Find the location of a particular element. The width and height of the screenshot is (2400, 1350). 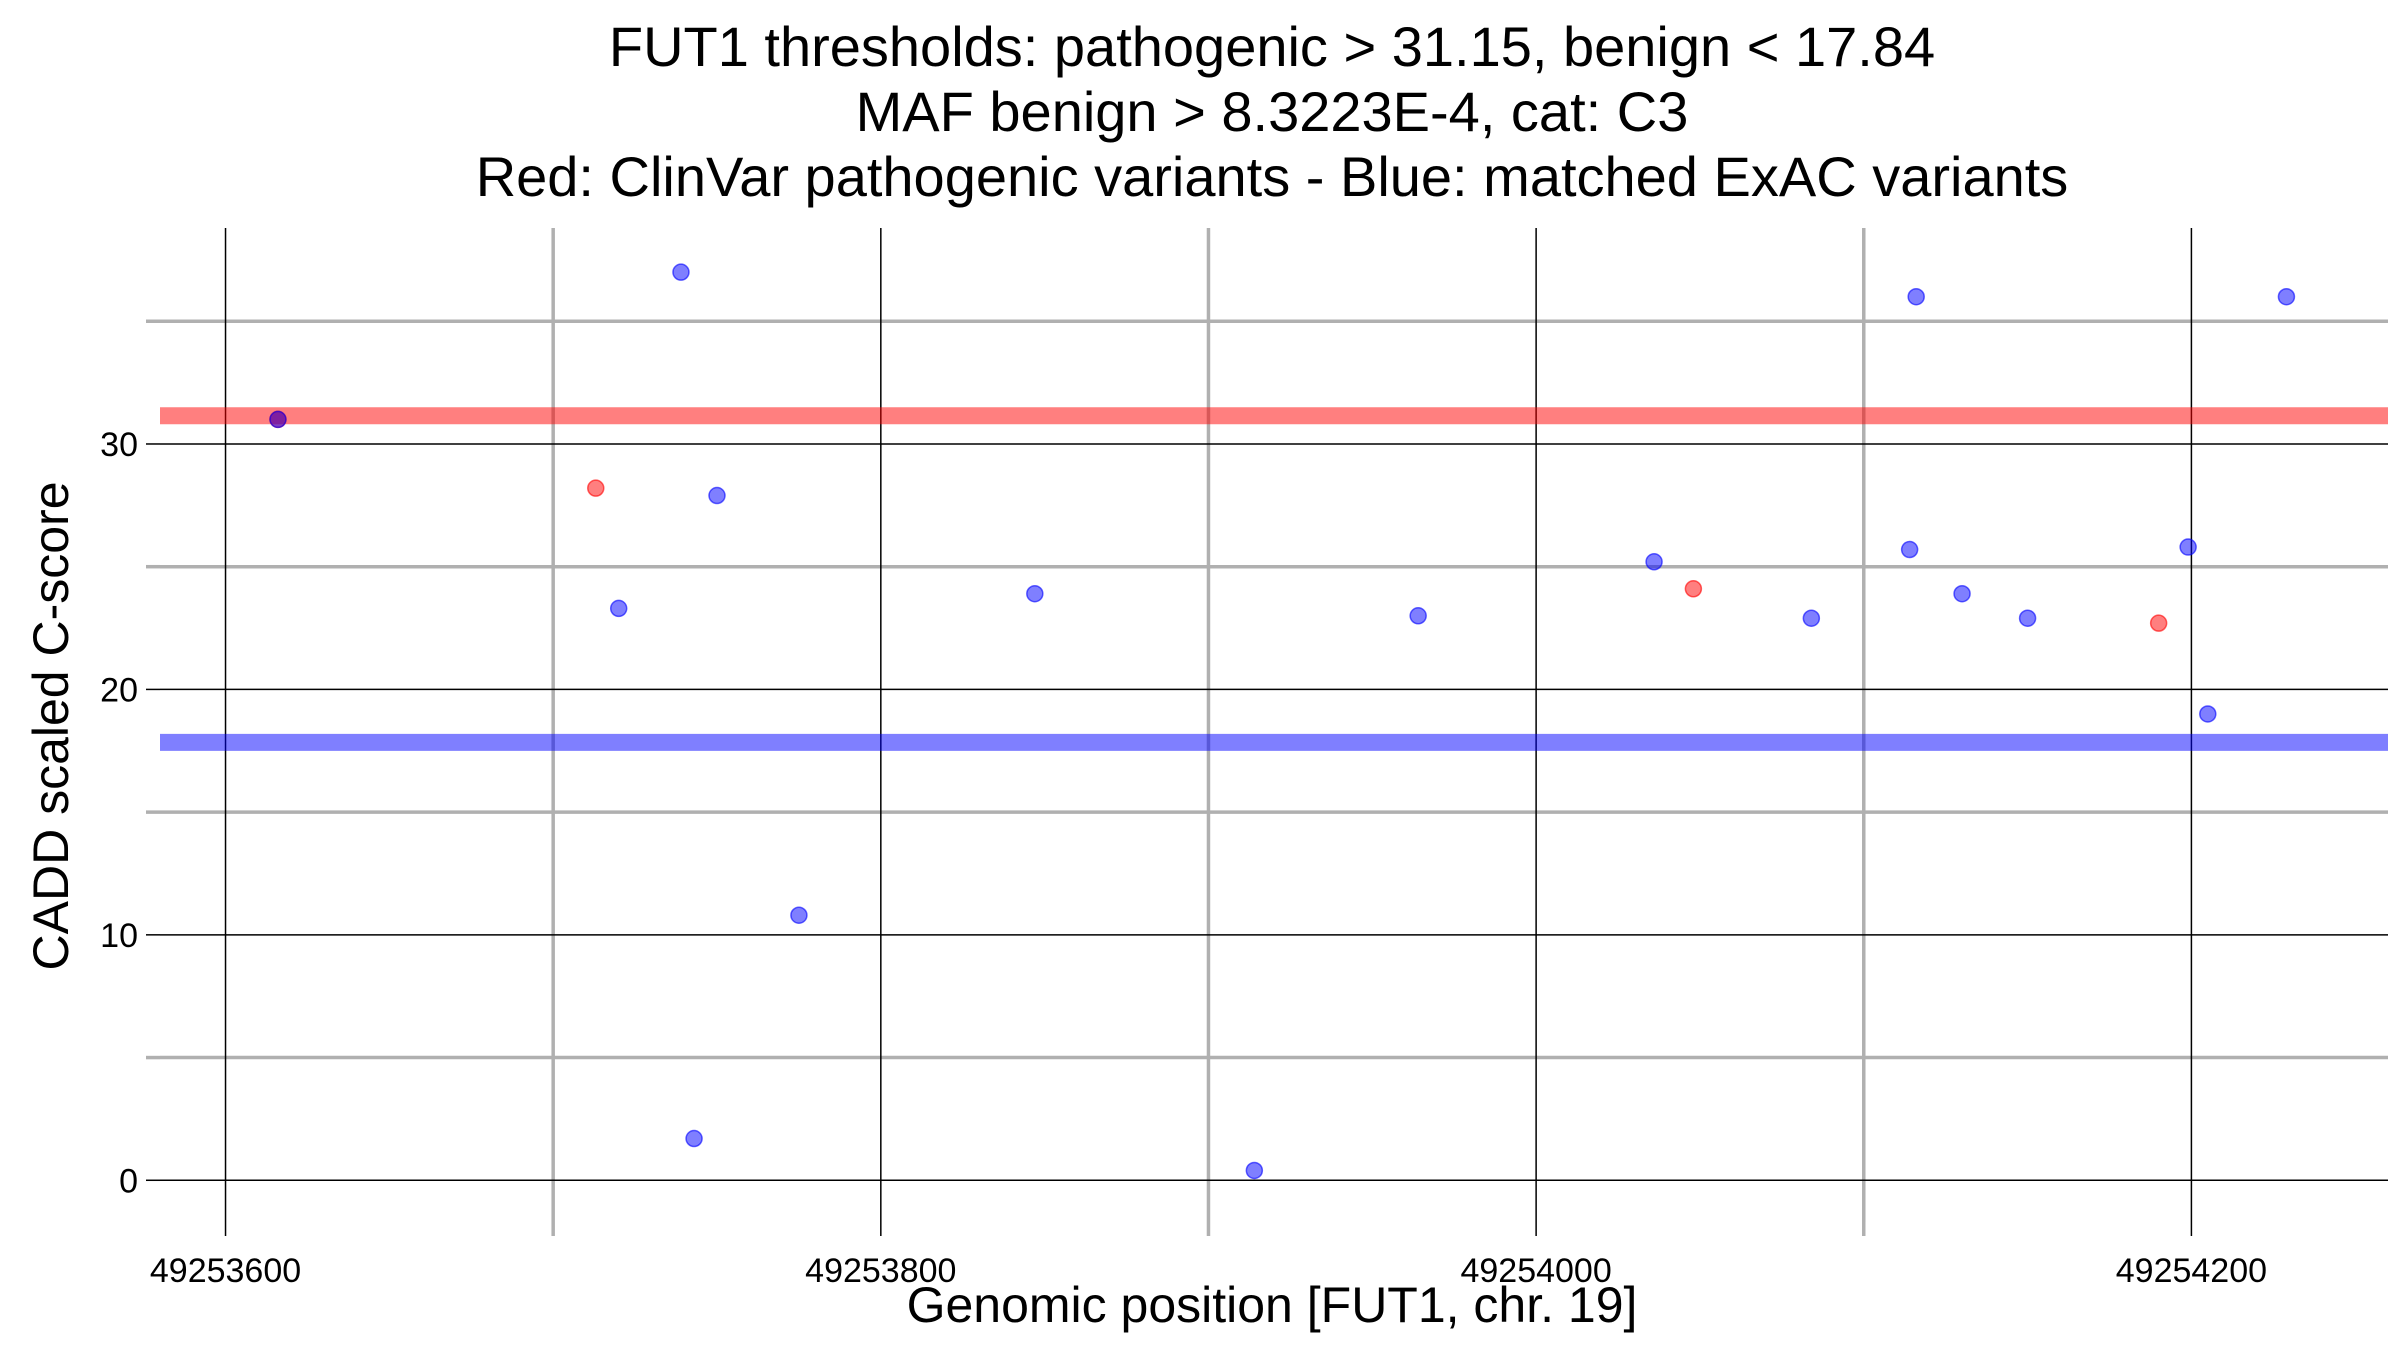

x-axis-label: Genomic position [FUT1, chr. 19] is located at coordinates (1272, 1305).